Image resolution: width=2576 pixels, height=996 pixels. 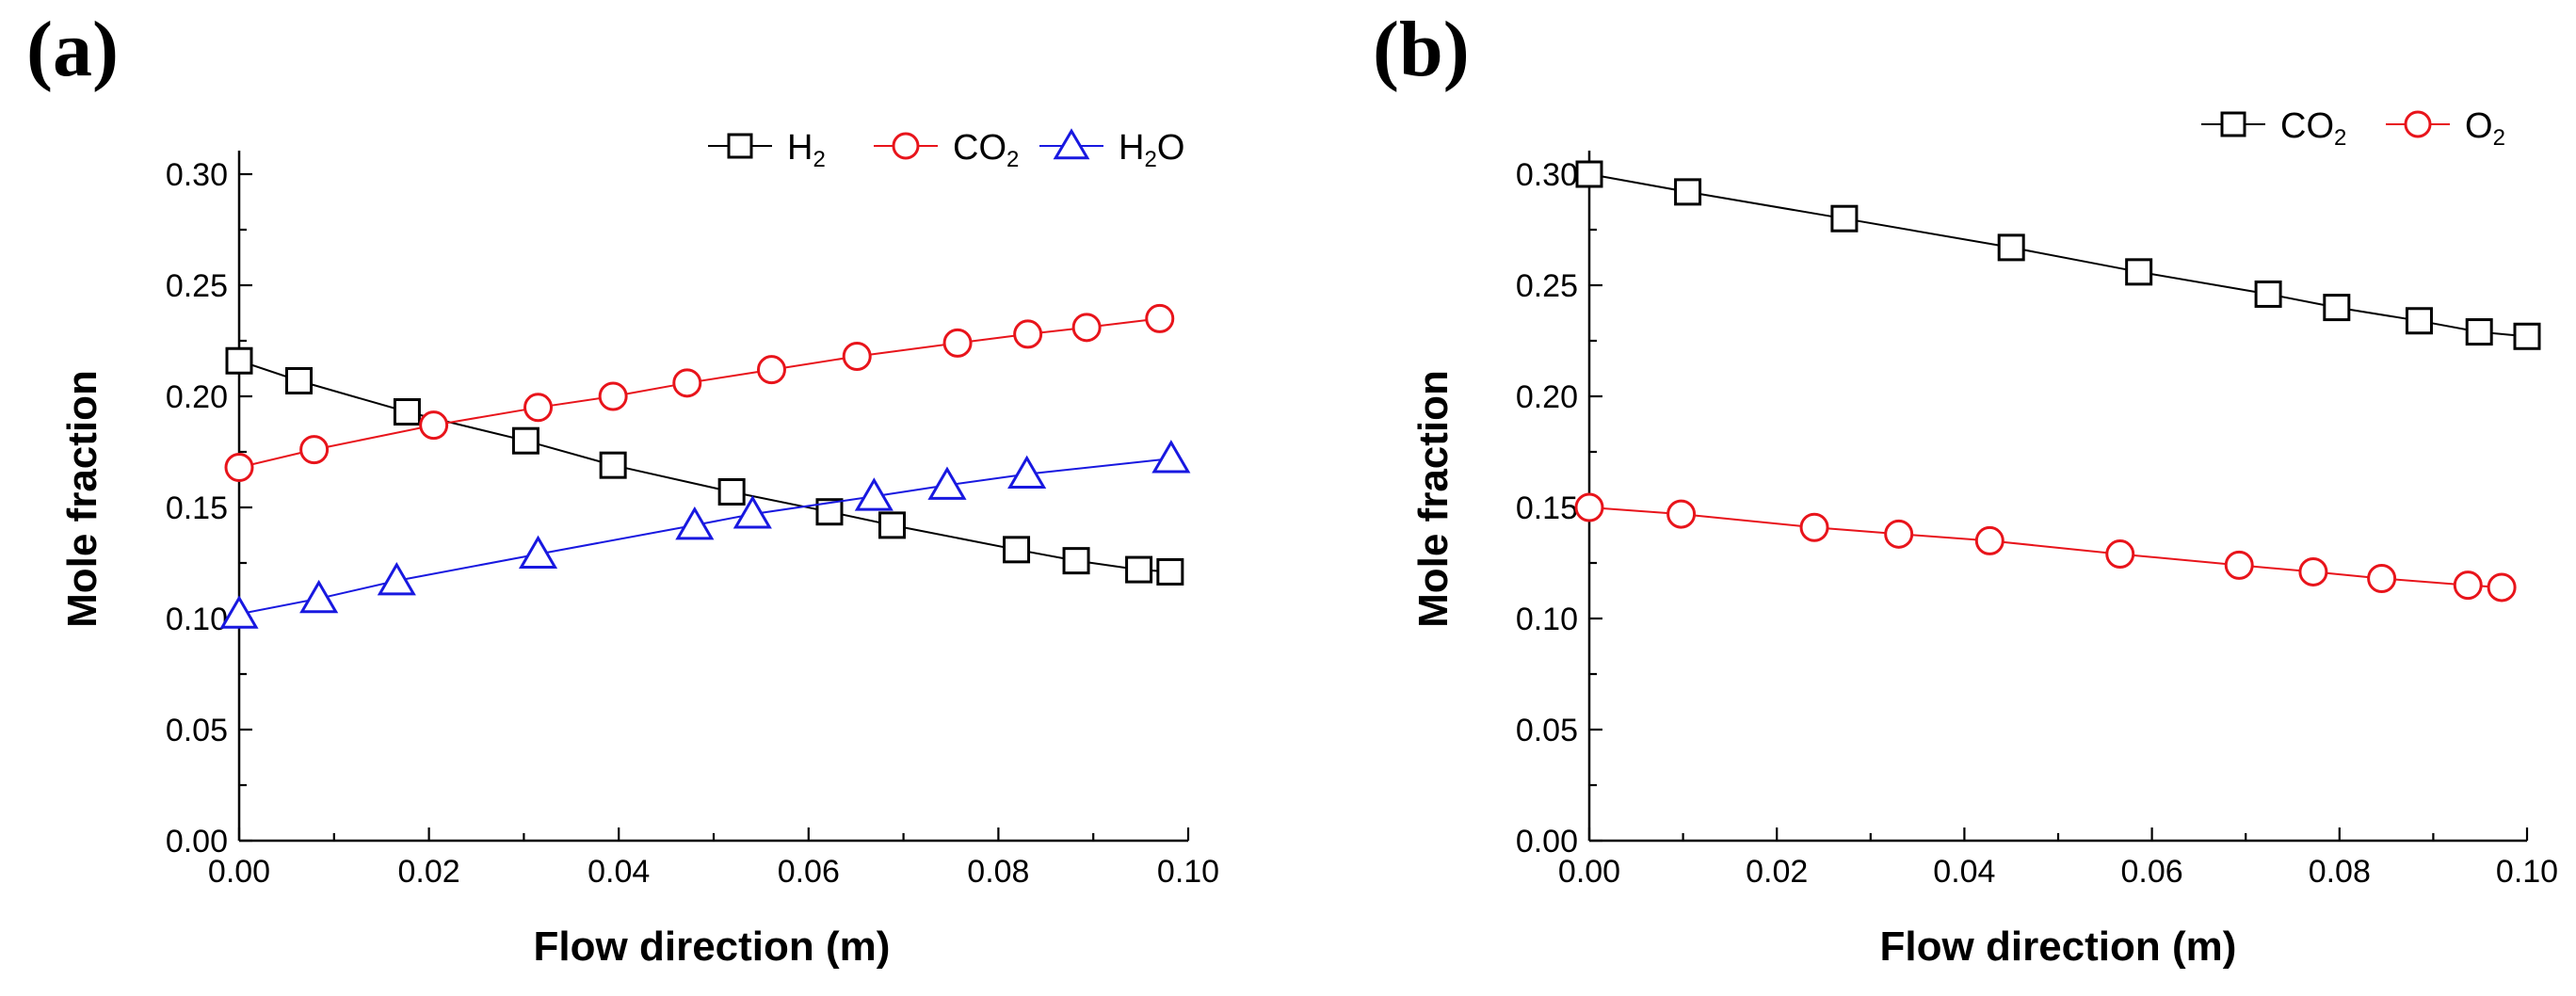 I want to click on panel-a-legend-h2o-label: H2O, so click(x=1151, y=150).